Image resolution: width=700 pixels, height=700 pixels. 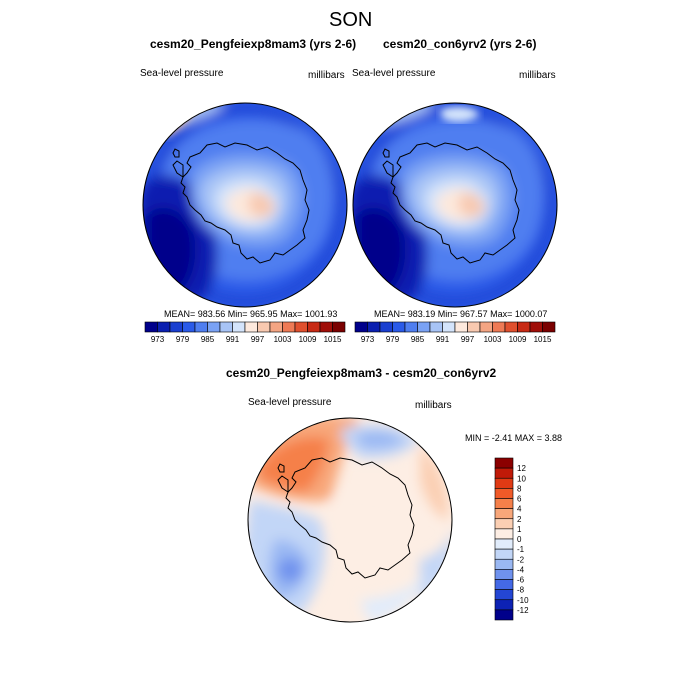 What do you see at coordinates (521, 569) in the screenshot?
I see `colorbar-tick-label: -4` at bounding box center [521, 569].